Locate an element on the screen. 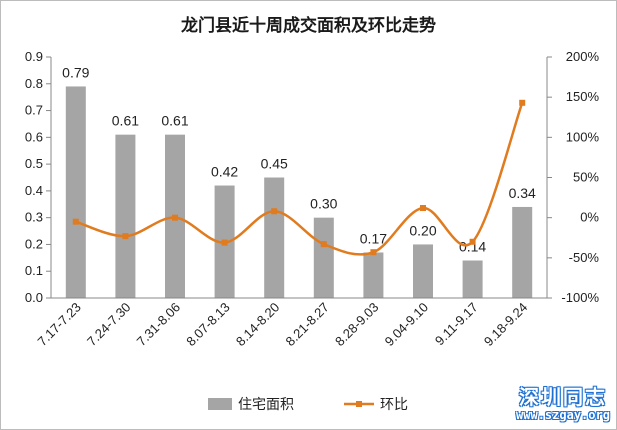  huanbi-point-8.14-8.20 is located at coordinates (274, 211).